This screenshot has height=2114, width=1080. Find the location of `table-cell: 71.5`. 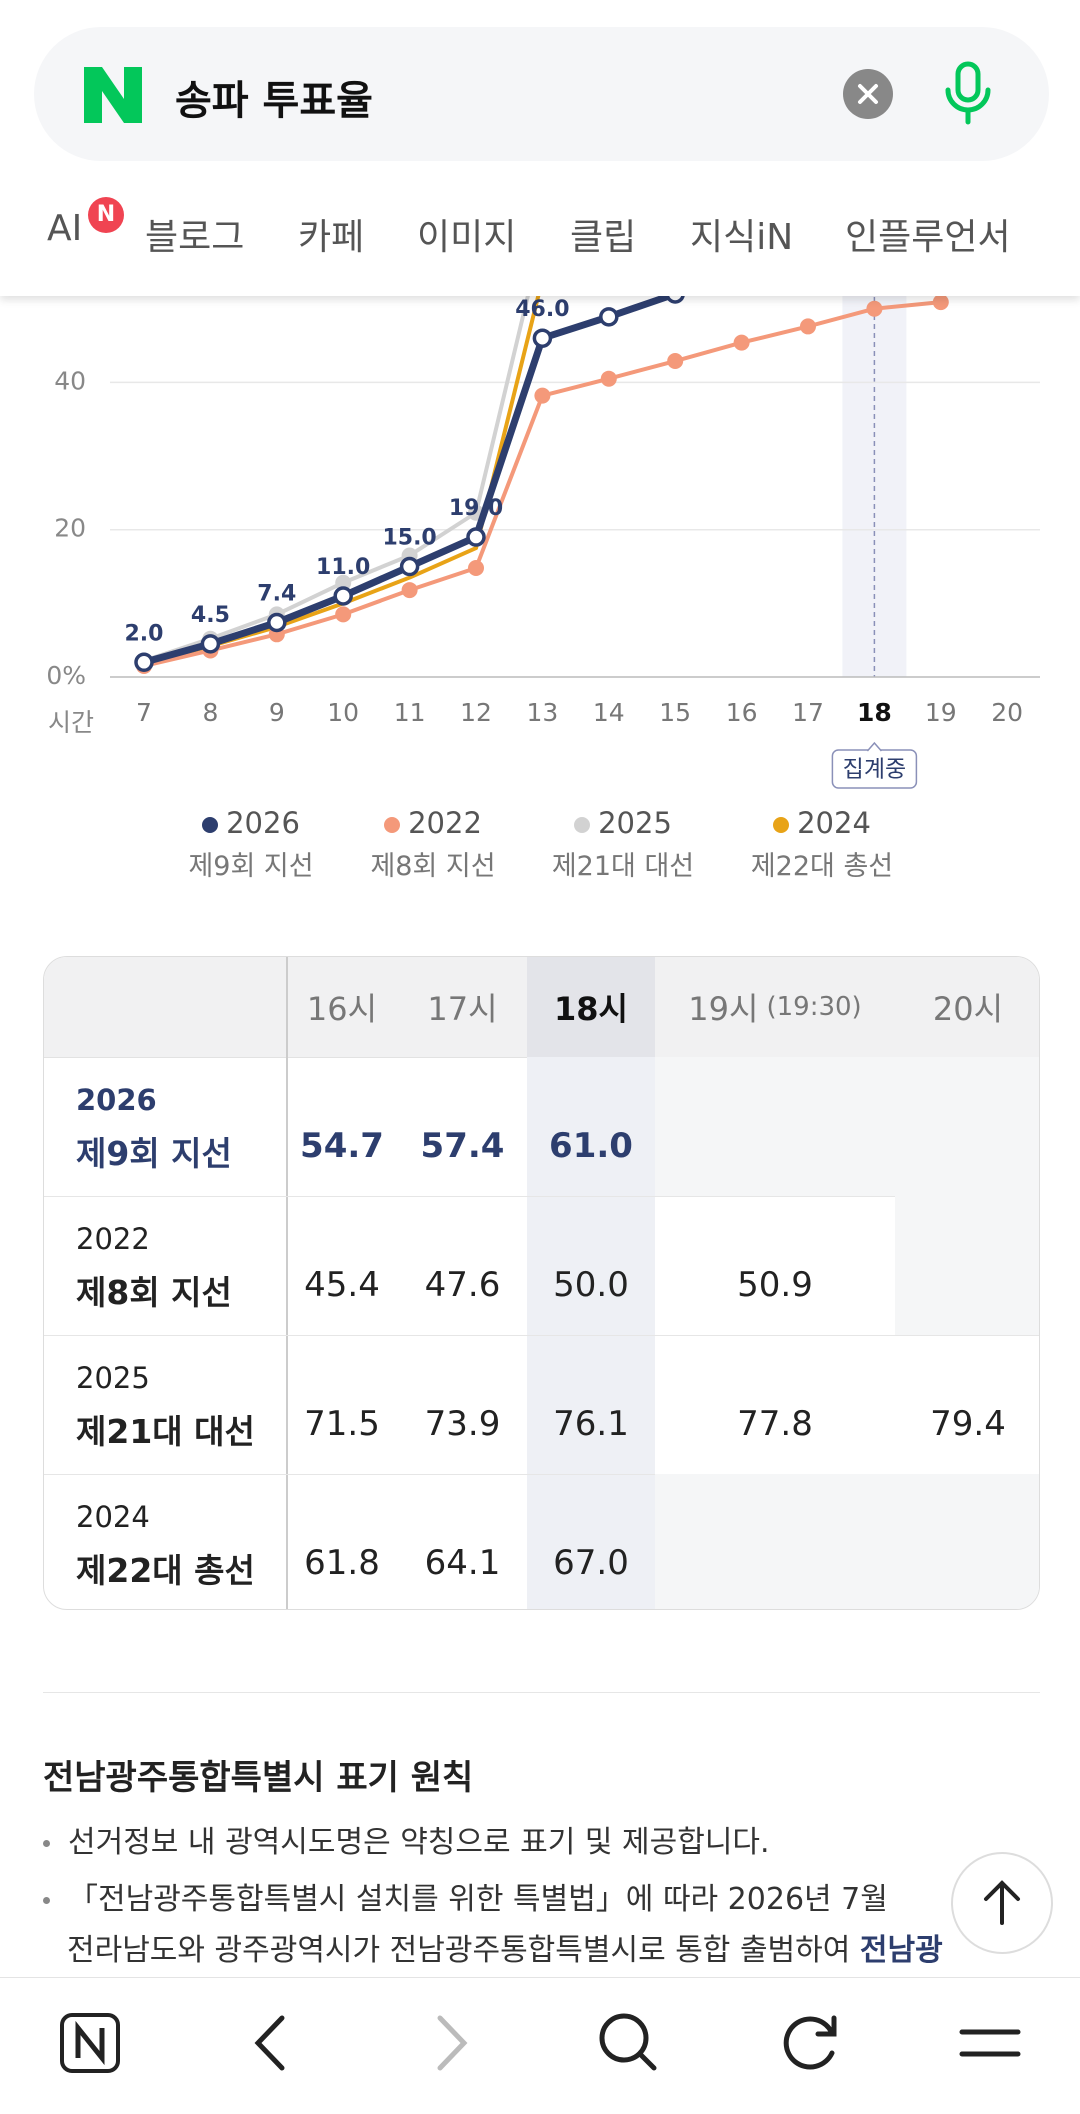

table-cell: 71.5 is located at coordinates (342, 1423).